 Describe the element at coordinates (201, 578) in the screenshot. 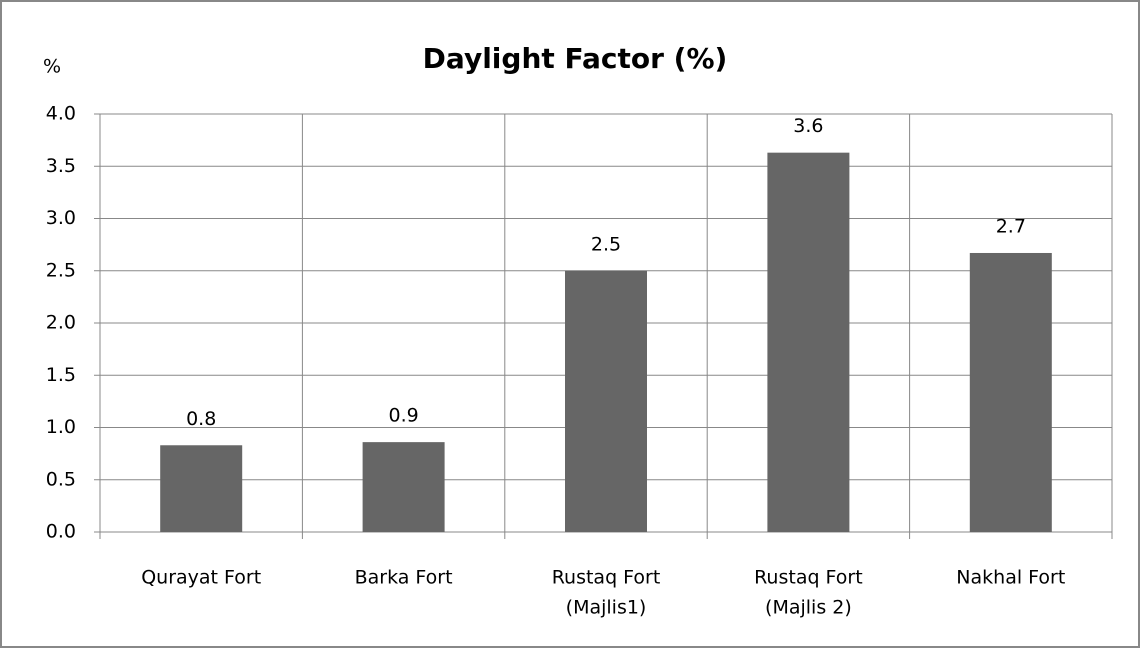

I see `x-tick-label: Qurayat Fort` at that location.